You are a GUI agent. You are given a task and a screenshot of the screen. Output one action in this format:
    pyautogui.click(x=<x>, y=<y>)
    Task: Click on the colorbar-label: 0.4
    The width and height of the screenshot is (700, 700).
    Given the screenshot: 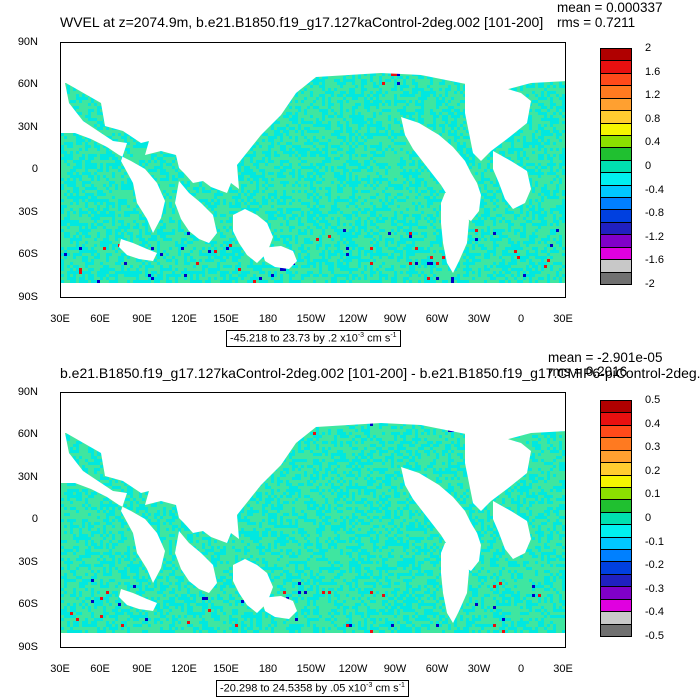 What is the action you would take?
    pyautogui.click(x=653, y=142)
    